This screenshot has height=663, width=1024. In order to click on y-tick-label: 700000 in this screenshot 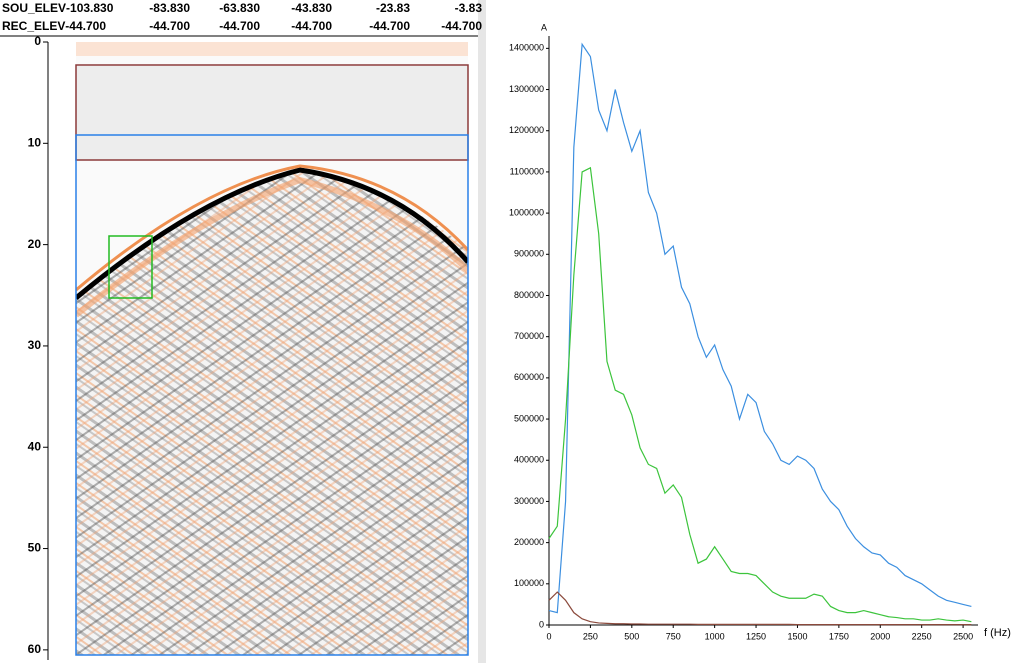, I will do `click(529, 336)`.